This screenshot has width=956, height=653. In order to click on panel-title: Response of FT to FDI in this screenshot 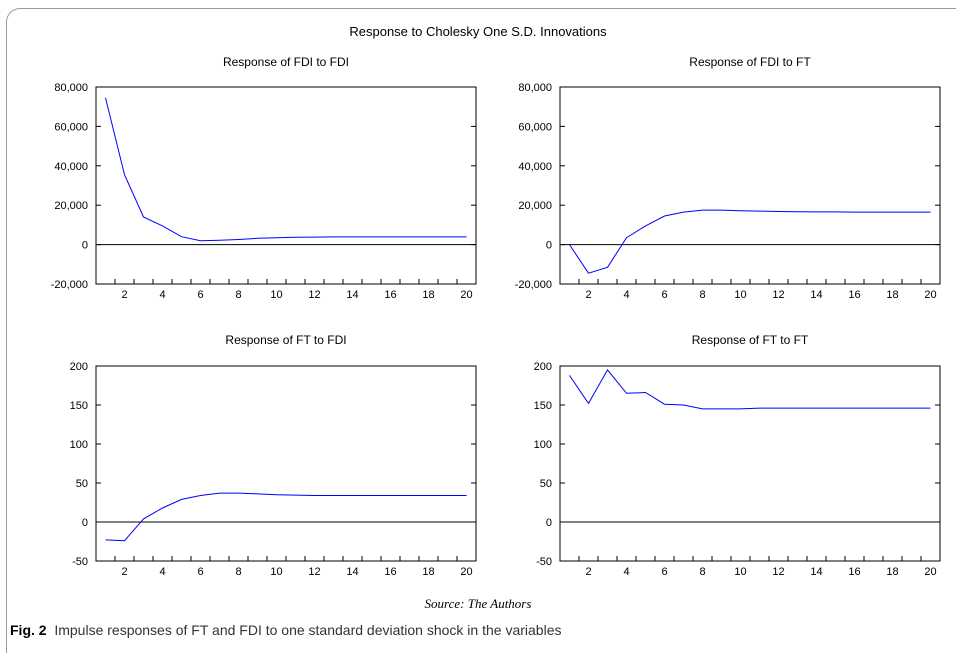, I will do `click(285, 340)`.